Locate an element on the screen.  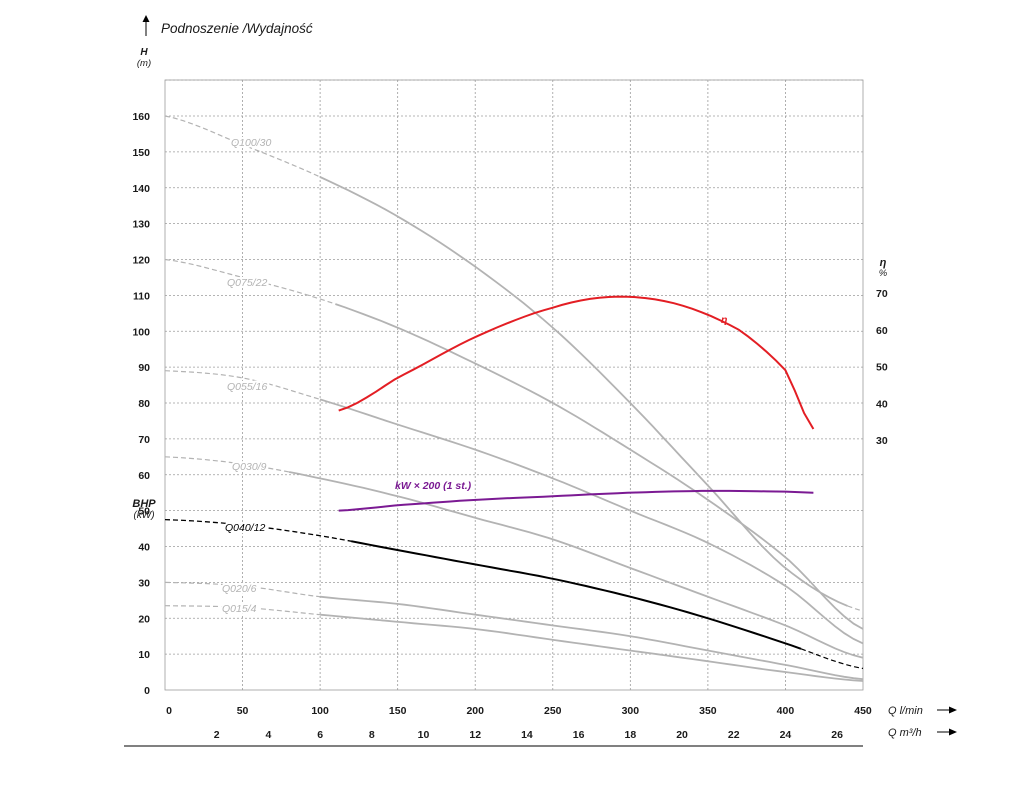
curve-label: Q030/9 is located at coordinates (249, 467).